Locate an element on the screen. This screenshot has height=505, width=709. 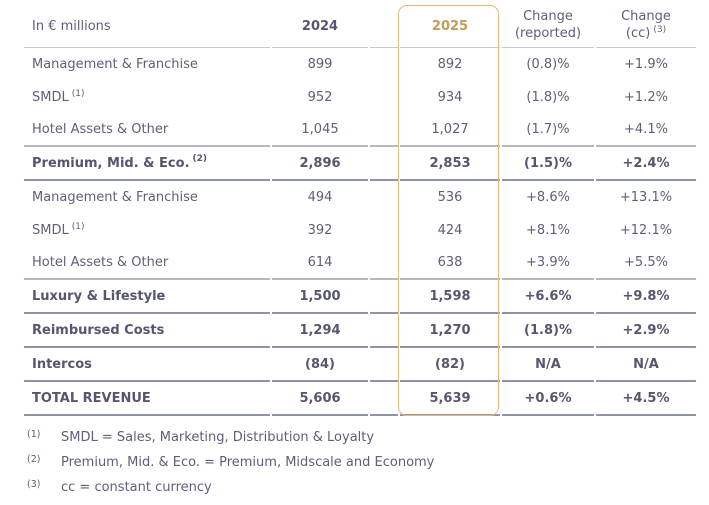
cell-change-cc: +13.1% is located at coordinates (646, 197).